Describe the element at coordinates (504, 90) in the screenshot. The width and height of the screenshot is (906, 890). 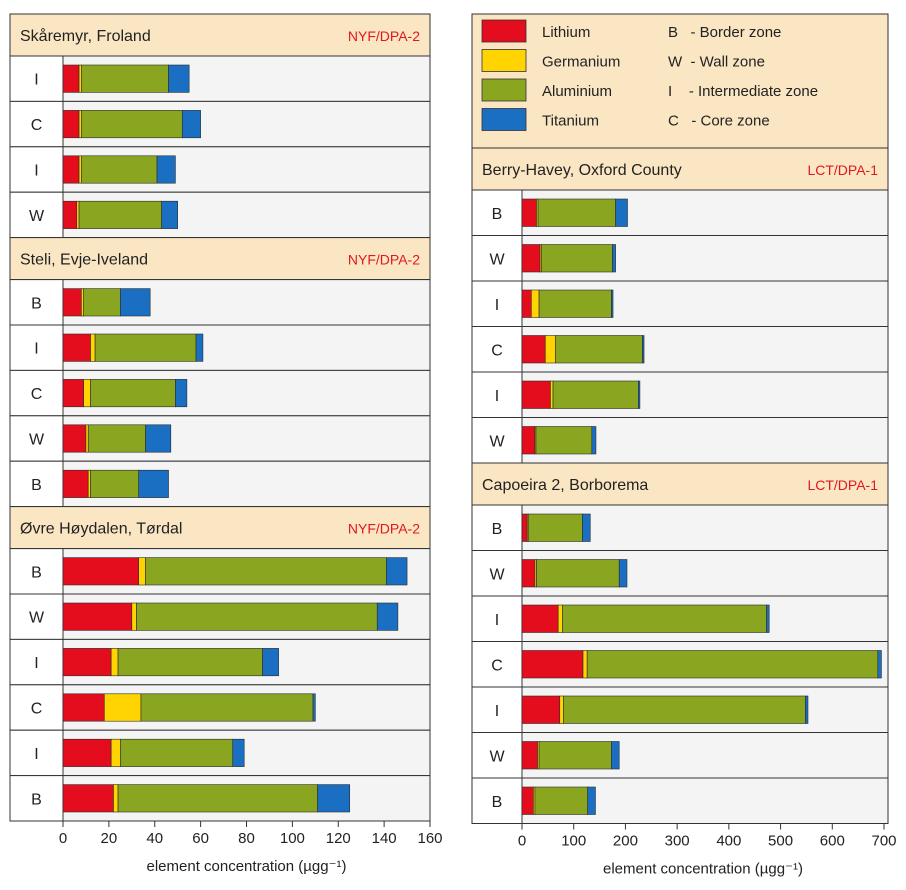
I see `legend-swatch-aluminium` at that location.